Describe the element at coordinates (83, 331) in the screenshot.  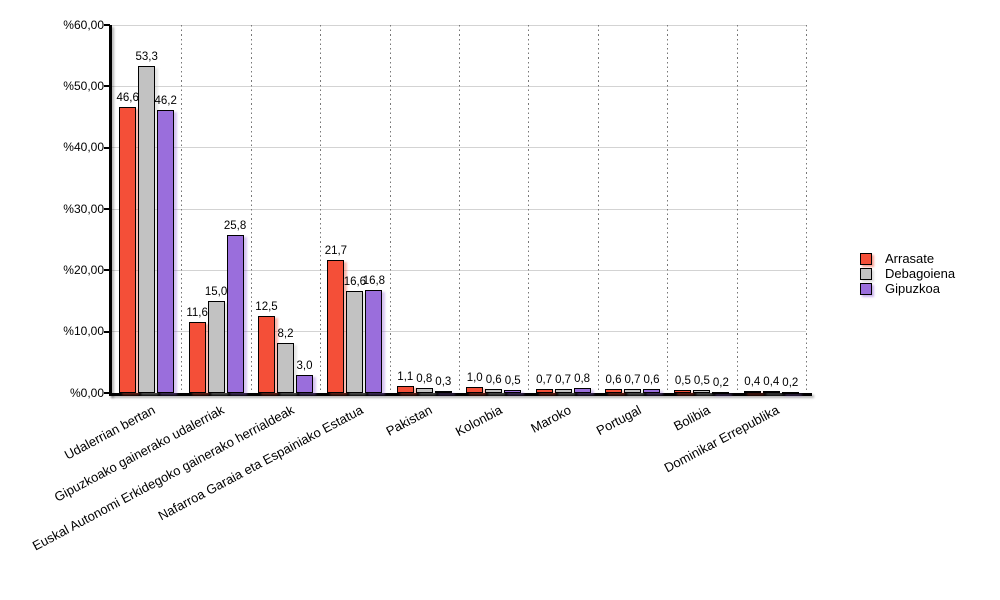
I see `y-axis-tick-label: %10,00` at that location.